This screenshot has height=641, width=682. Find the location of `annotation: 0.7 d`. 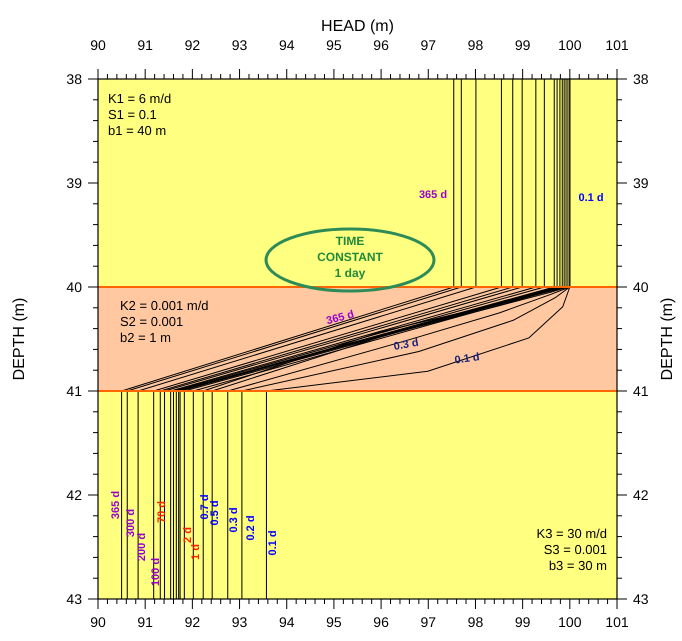

annotation: 0.7 d is located at coordinates (204, 507).